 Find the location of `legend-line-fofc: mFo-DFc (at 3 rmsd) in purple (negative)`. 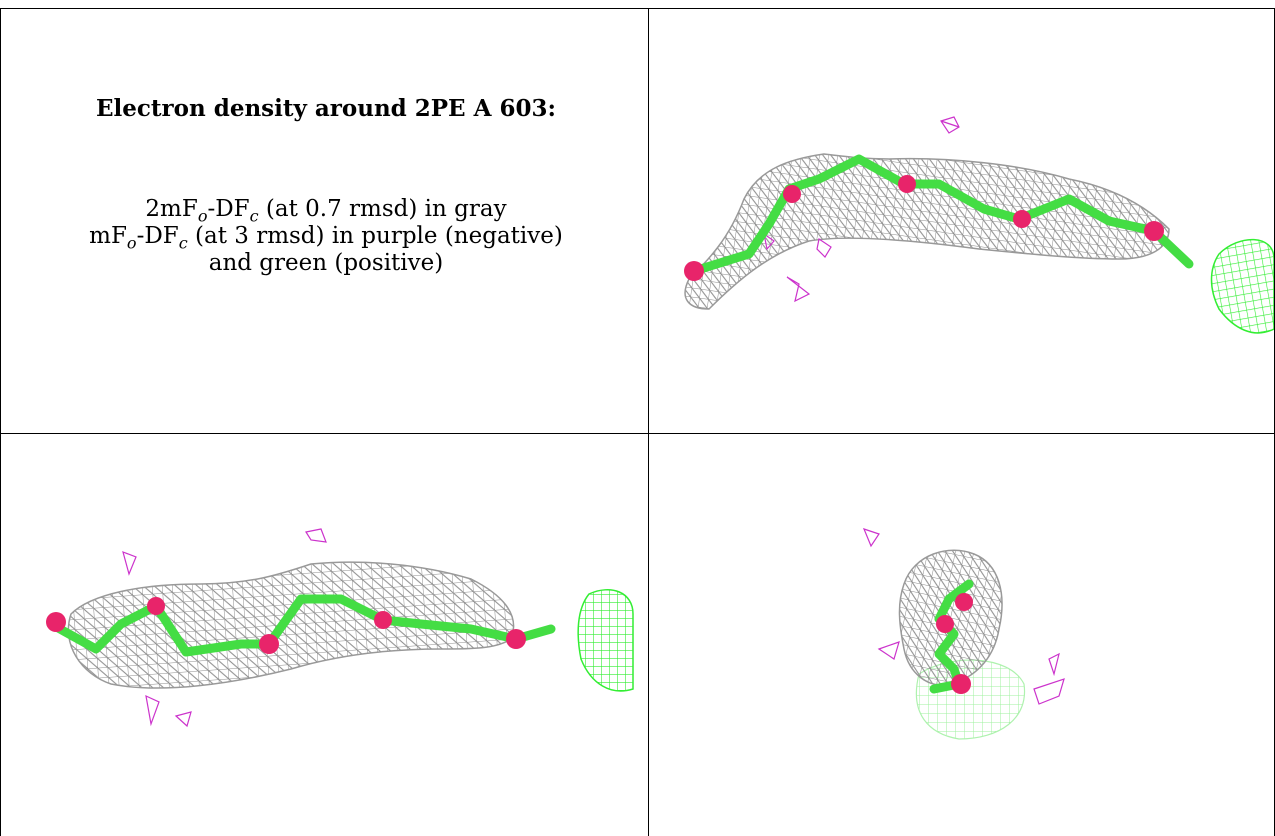

legend-line-fofc: mFo-DFc (at 3 rmsd) in purple (negative) is located at coordinates (326, 238).